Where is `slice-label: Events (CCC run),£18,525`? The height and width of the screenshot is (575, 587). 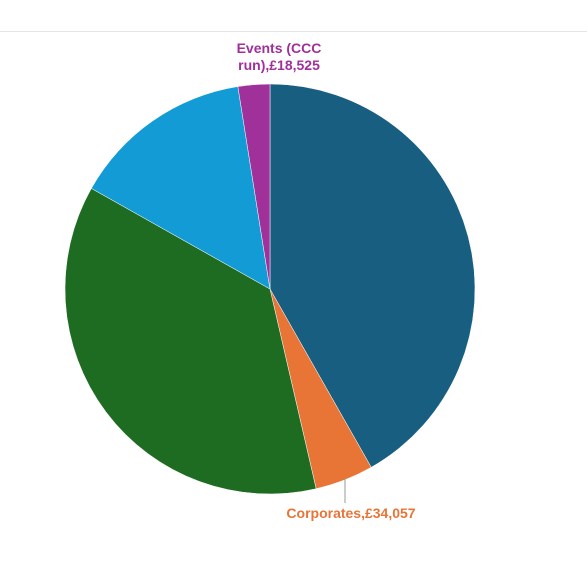
slice-label: Events (CCC run),£18,525 is located at coordinates (279, 56).